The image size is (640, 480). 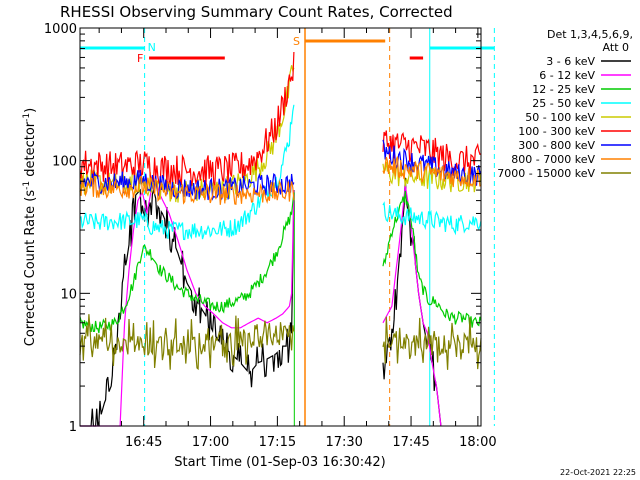 I want to click on night-bar-label: N, so click(x=152, y=47).